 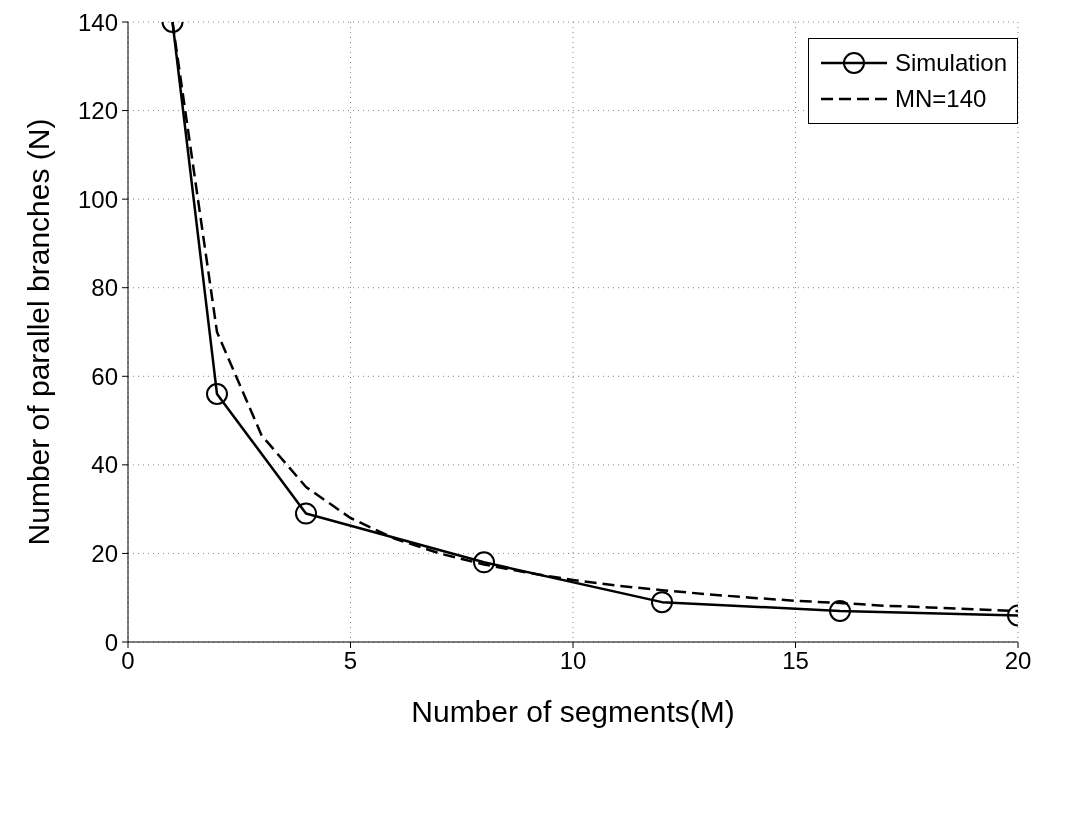 I want to click on y-tick-label: 40, so click(x=104, y=465).